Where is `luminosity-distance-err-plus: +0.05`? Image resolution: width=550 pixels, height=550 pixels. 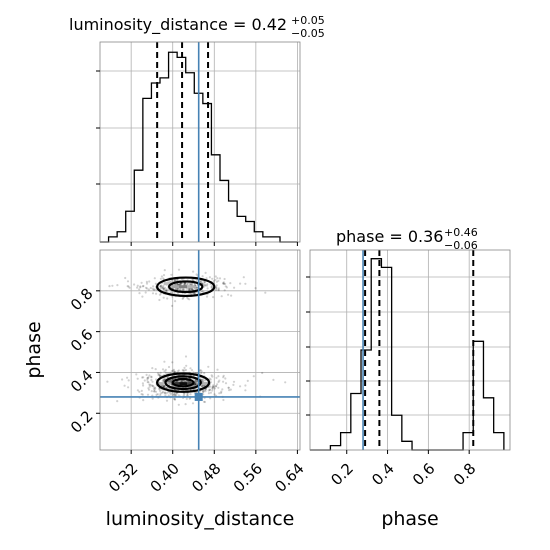
luminosity-distance-err-plus: +0.05 is located at coordinates (308, 20).